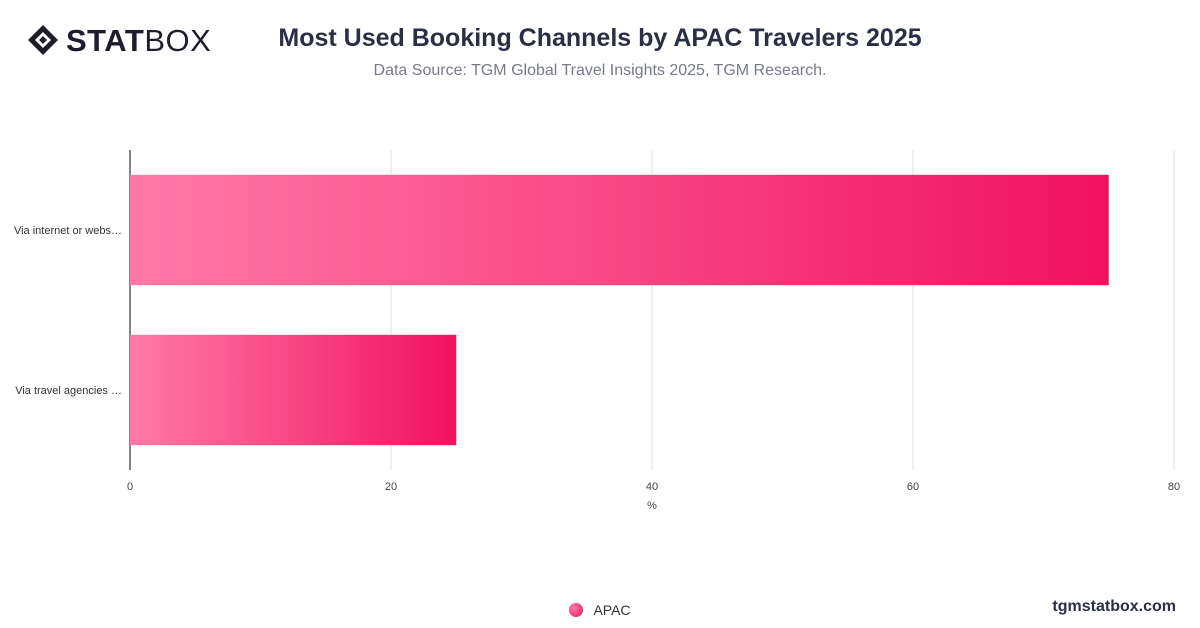  What do you see at coordinates (913, 487) in the screenshot?
I see `x-tick-label: 60` at bounding box center [913, 487].